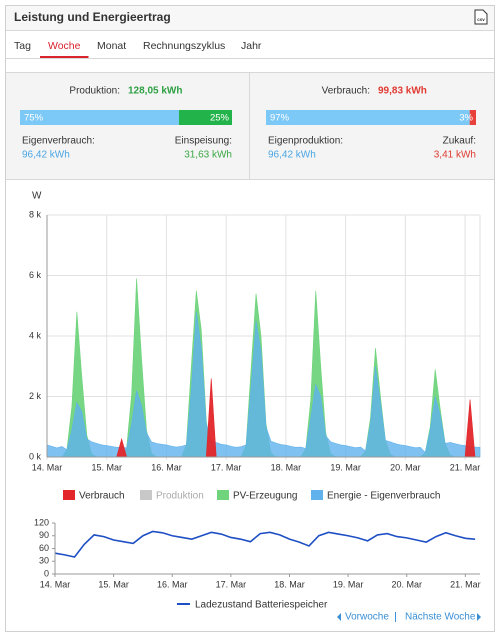  I want to click on share-label: 97%, so click(280, 118).